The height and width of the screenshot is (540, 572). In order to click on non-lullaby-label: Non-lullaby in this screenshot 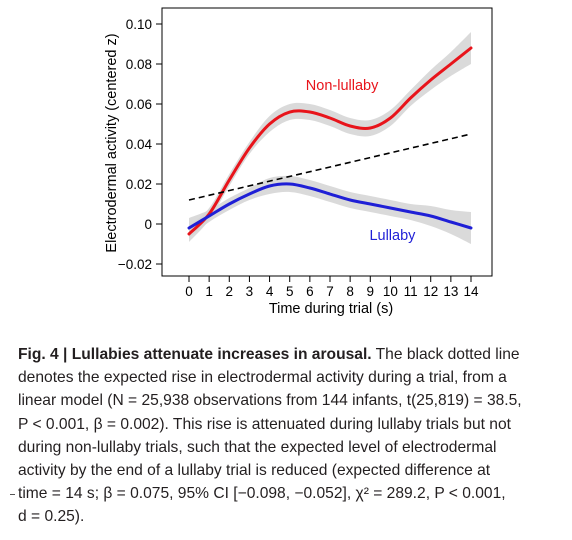, I will do `click(342, 86)`.